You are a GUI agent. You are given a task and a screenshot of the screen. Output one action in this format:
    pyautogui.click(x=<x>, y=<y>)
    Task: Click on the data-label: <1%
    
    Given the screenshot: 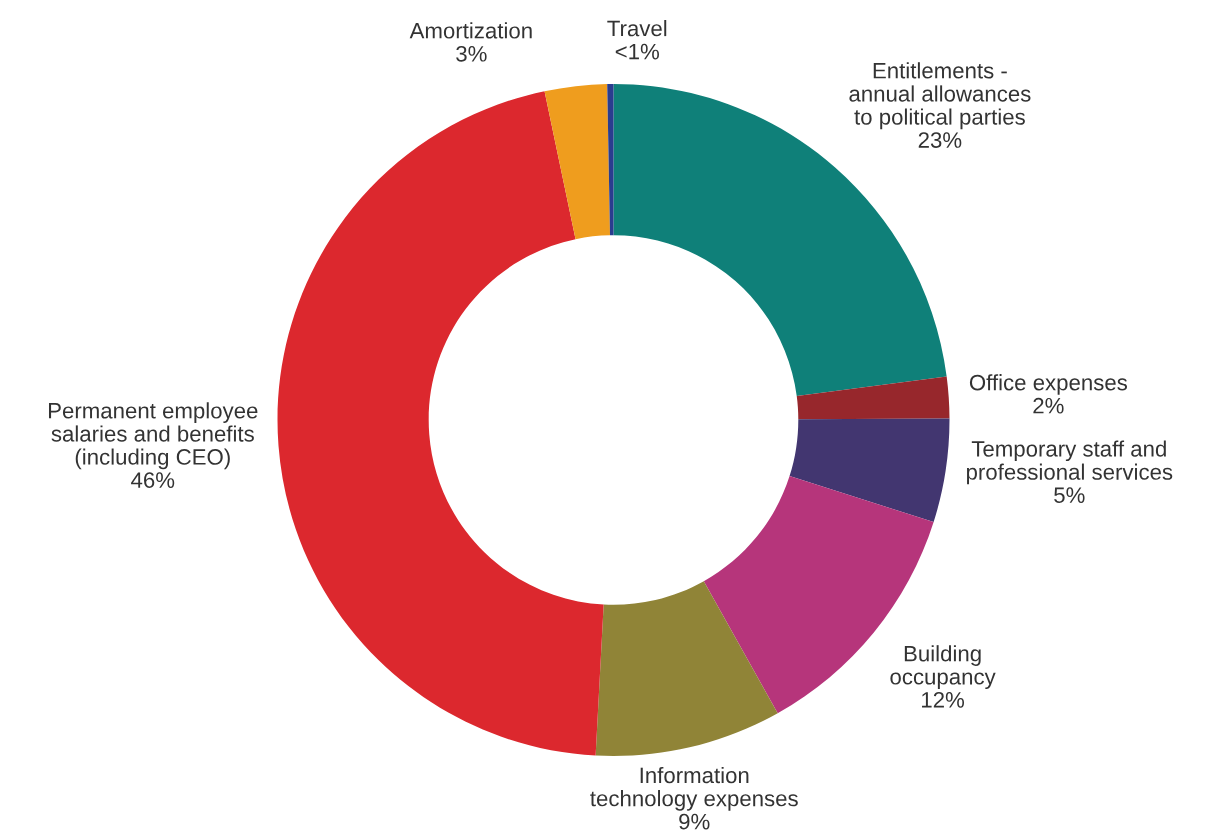 What is the action you would take?
    pyautogui.click(x=637, y=51)
    